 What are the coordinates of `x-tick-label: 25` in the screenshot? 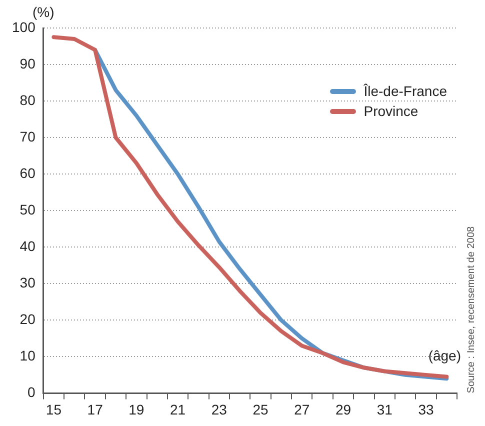 It's located at (260, 409).